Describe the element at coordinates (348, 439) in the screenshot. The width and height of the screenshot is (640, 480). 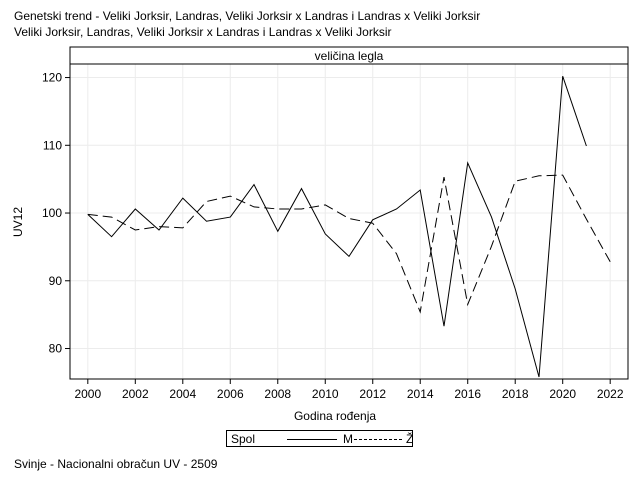
I see `legend-label-m: M` at that location.